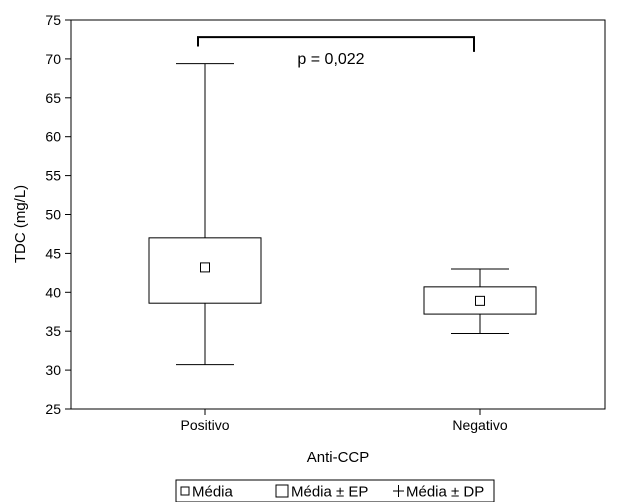  Describe the element at coordinates (53, 137) in the screenshot. I see `y-tick-label: 60` at that location.